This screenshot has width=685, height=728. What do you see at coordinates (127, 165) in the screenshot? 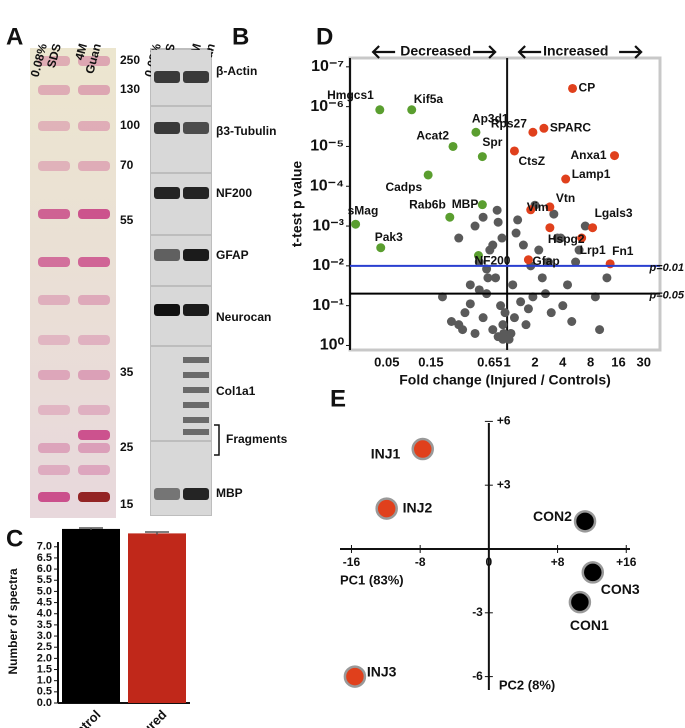
I see `marker-label: 70` at bounding box center [127, 165].